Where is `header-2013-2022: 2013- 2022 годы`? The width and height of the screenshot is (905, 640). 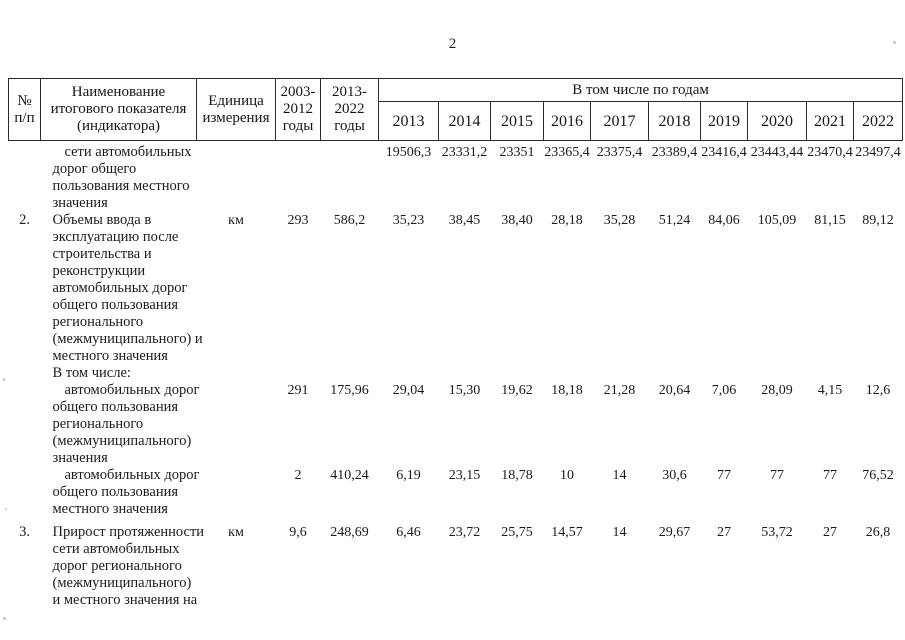
header-2013-2022: 2013- 2022 годы is located at coordinates (349, 109).